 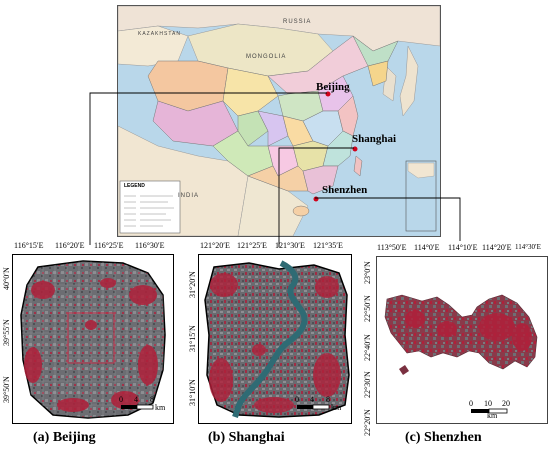 I want to click on shanghai-boundary, so click(x=277, y=340).